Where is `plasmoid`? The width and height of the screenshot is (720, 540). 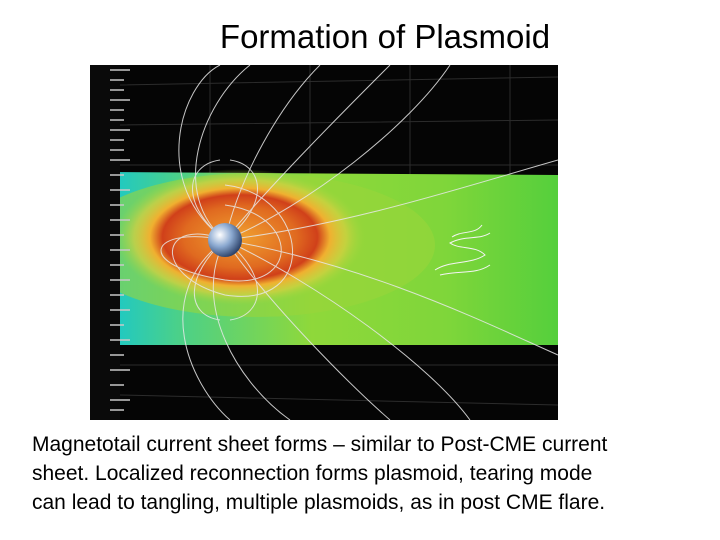
plasmoid is located at coordinates (462, 250).